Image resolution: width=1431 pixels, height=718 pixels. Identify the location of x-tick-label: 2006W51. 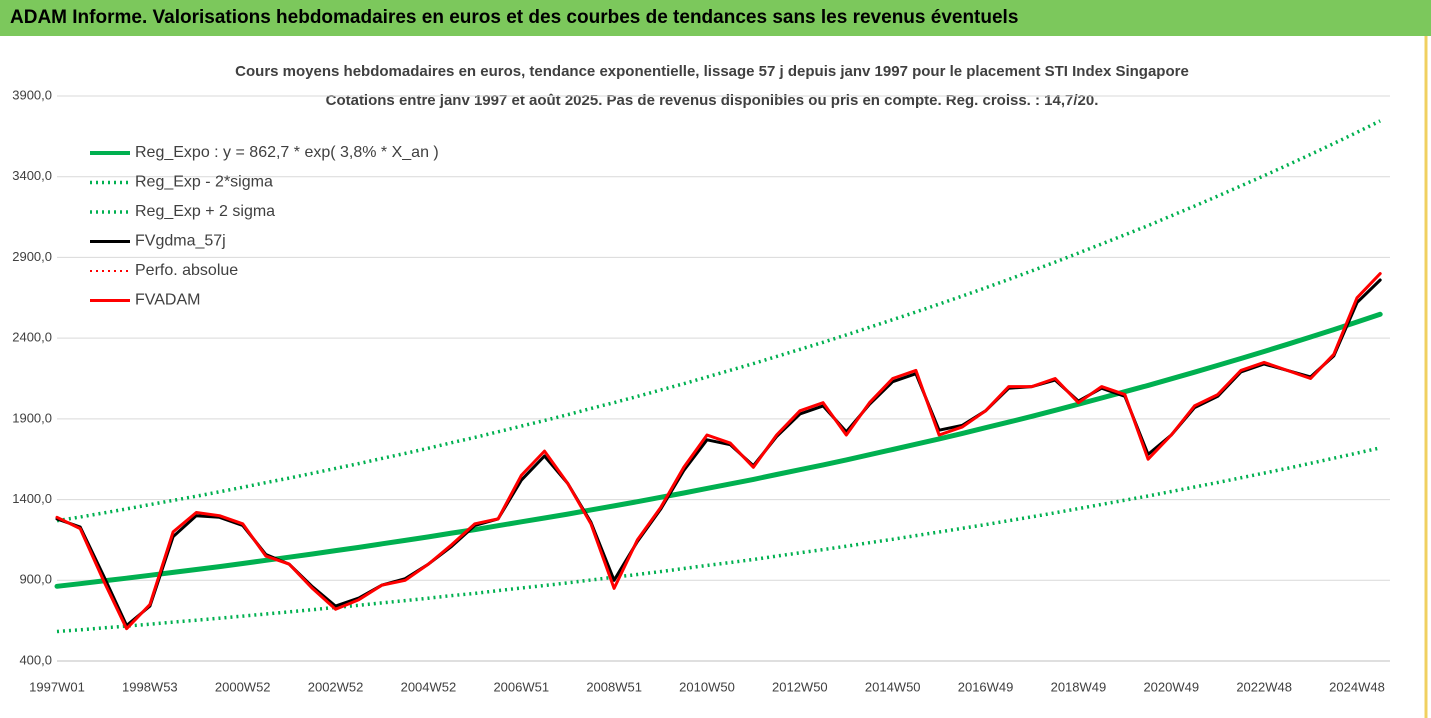
(521, 686).